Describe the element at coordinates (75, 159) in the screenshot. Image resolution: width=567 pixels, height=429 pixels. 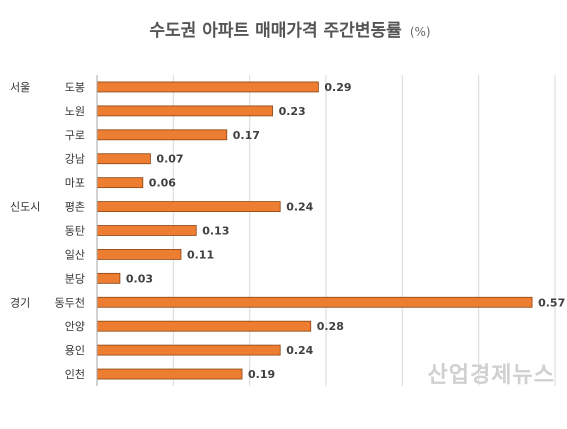
I see `category-label: 강남` at that location.